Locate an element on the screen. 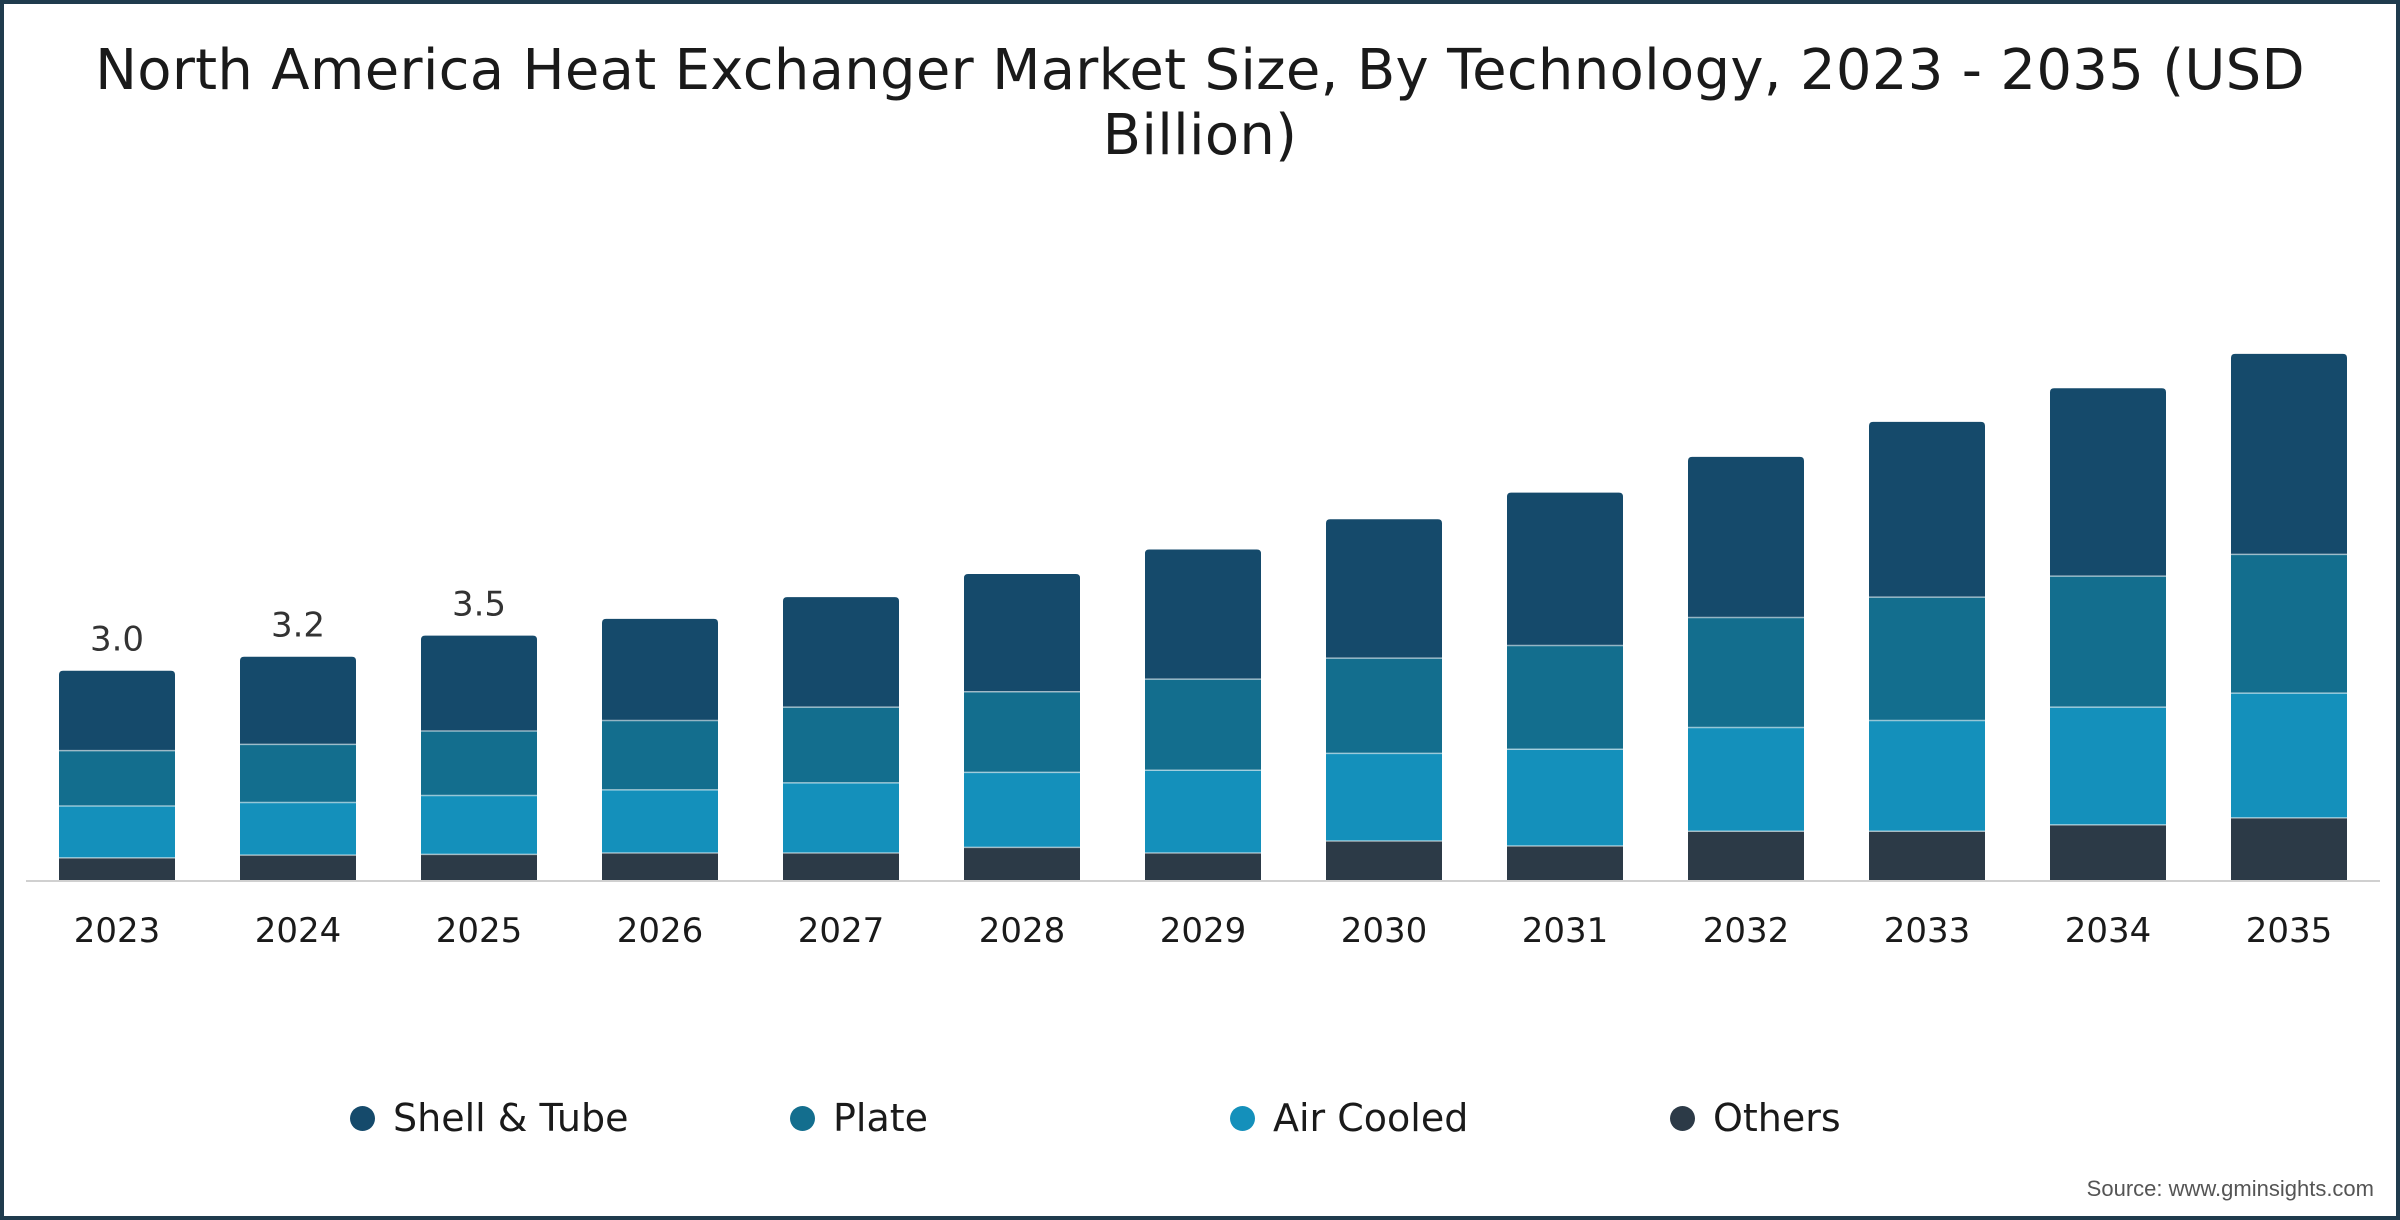  legend-item-air-cooled: Air Cooled is located at coordinates (1349, 1118).